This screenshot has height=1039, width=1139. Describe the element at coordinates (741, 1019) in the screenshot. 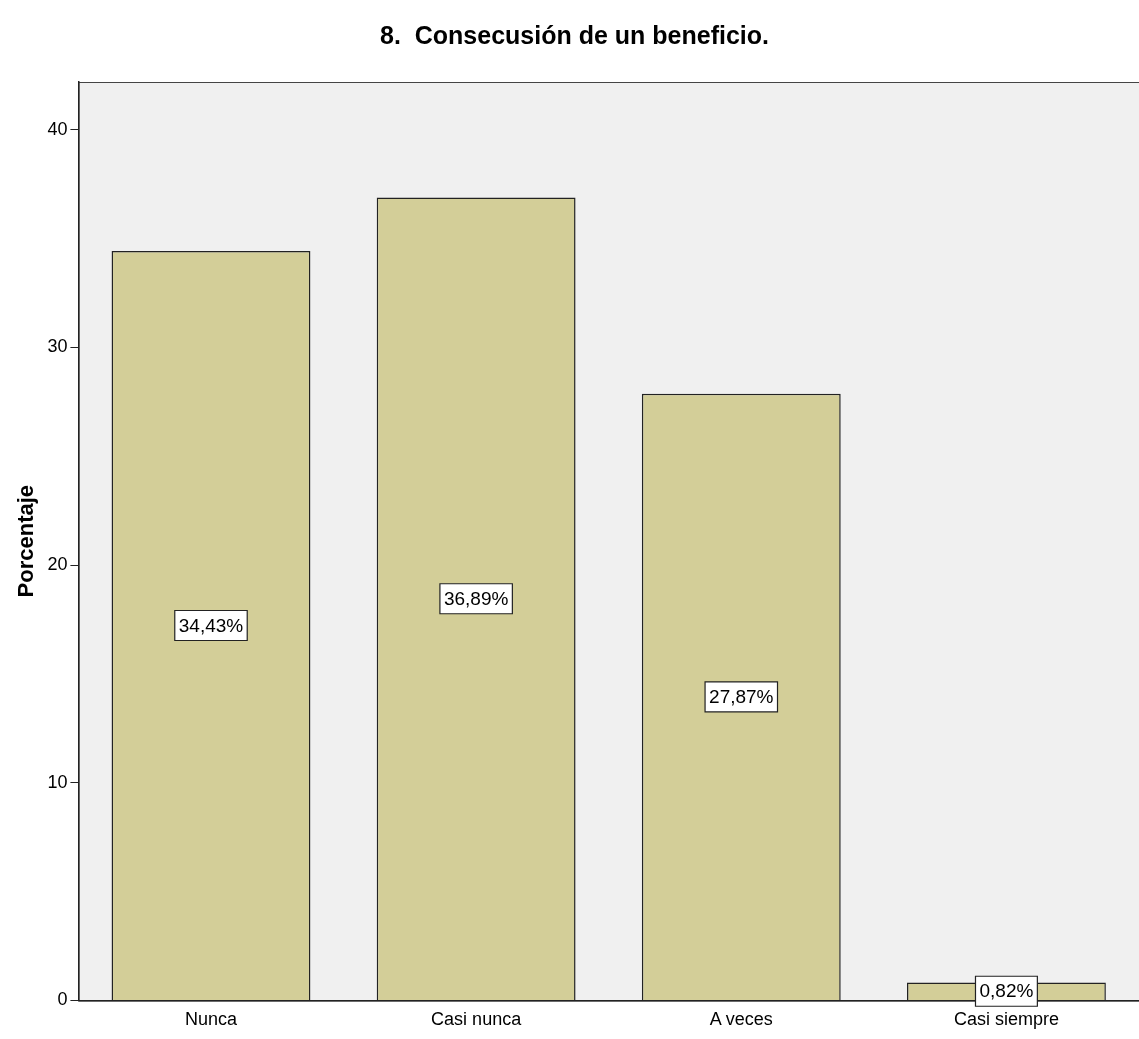

I see `x-tick-label: A veces` at that location.